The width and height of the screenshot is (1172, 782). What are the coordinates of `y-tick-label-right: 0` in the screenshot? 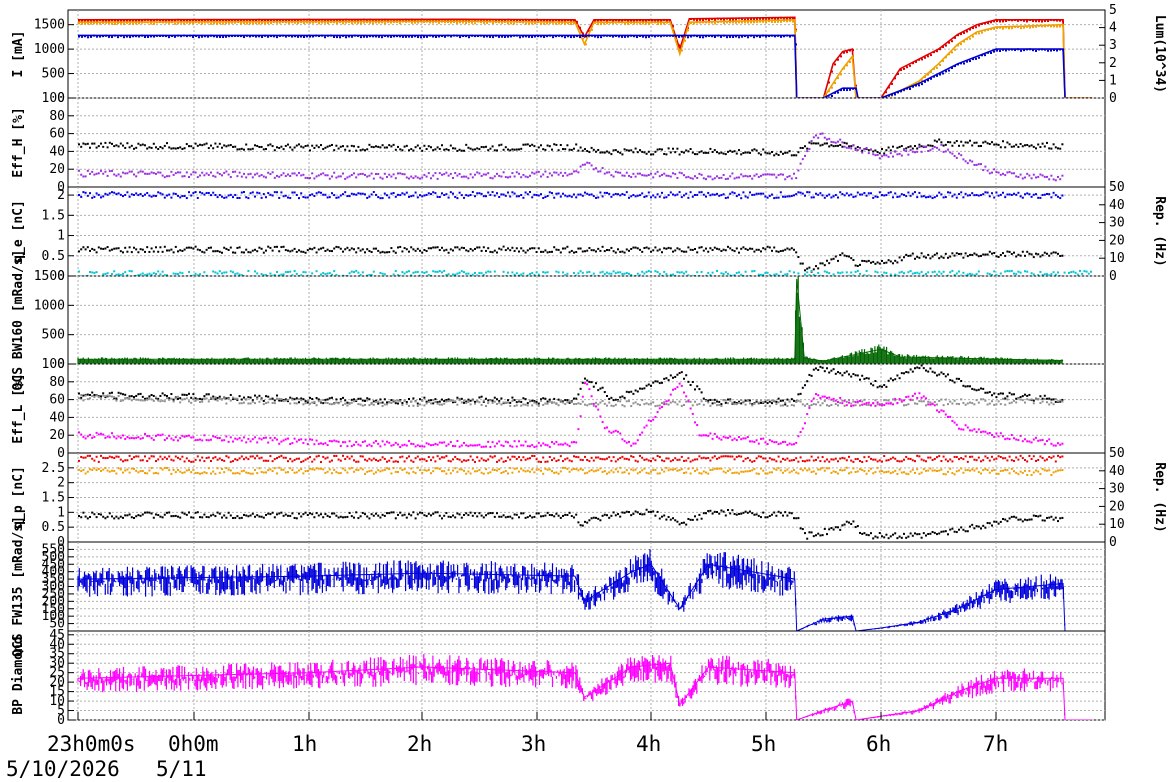 It's located at (1113, 98).